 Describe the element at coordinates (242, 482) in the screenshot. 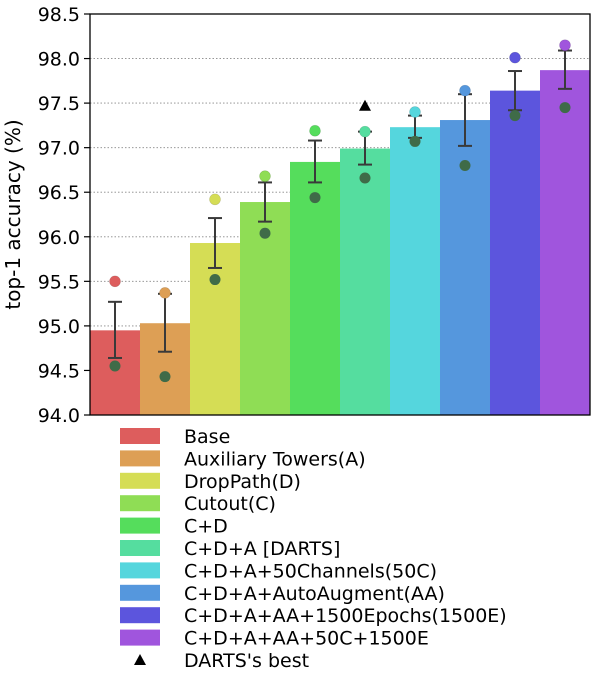

I see `legend-label-3: DropPath(D)` at that location.